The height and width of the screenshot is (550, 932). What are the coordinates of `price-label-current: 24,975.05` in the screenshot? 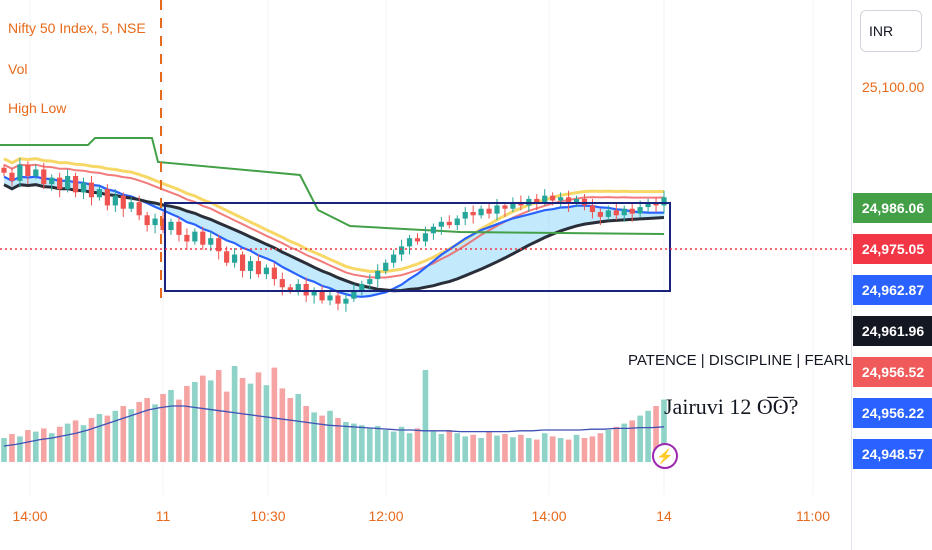 It's located at (892, 249).